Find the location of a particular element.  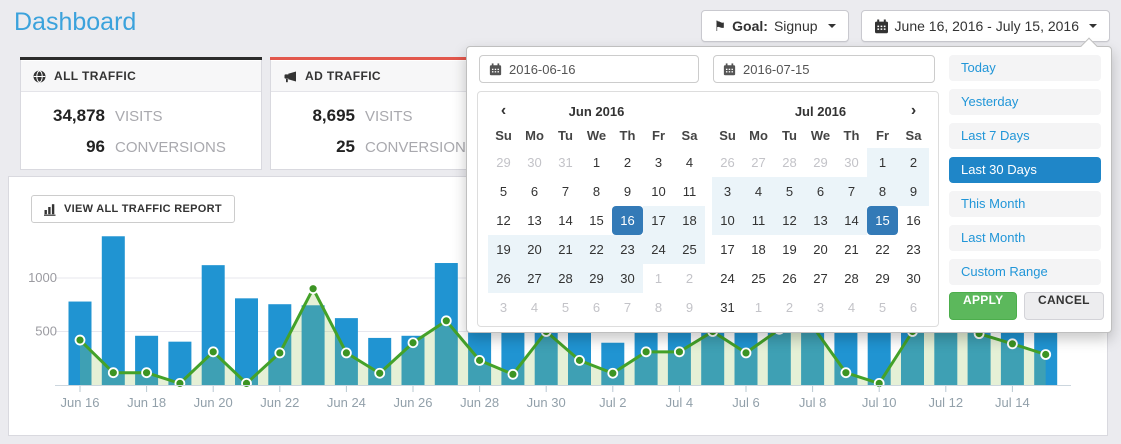

range-option-this-month: This Month is located at coordinates (1025, 204).